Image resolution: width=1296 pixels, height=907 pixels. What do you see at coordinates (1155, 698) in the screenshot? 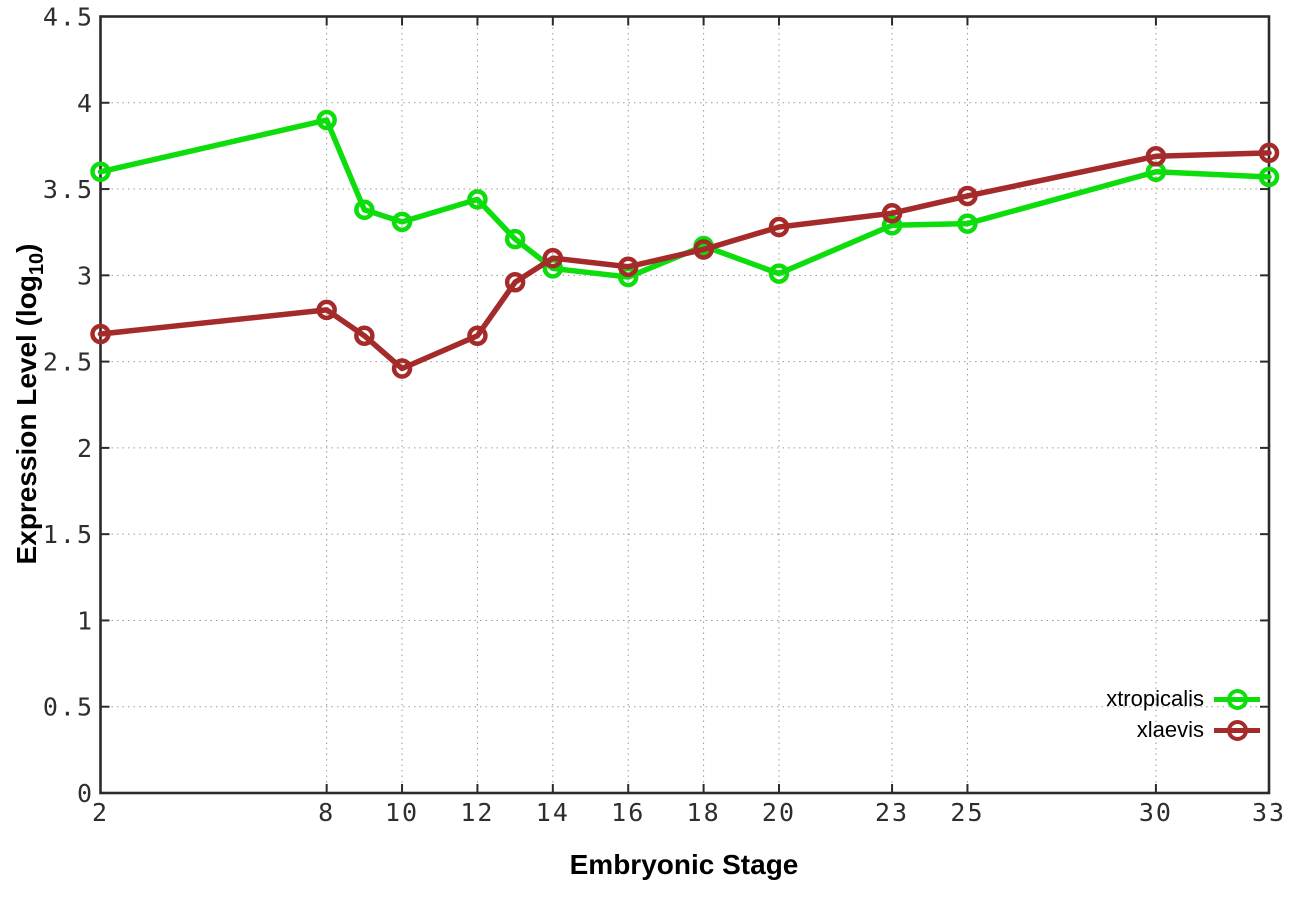
I see `legend-label: xtropicalis` at bounding box center [1155, 698].